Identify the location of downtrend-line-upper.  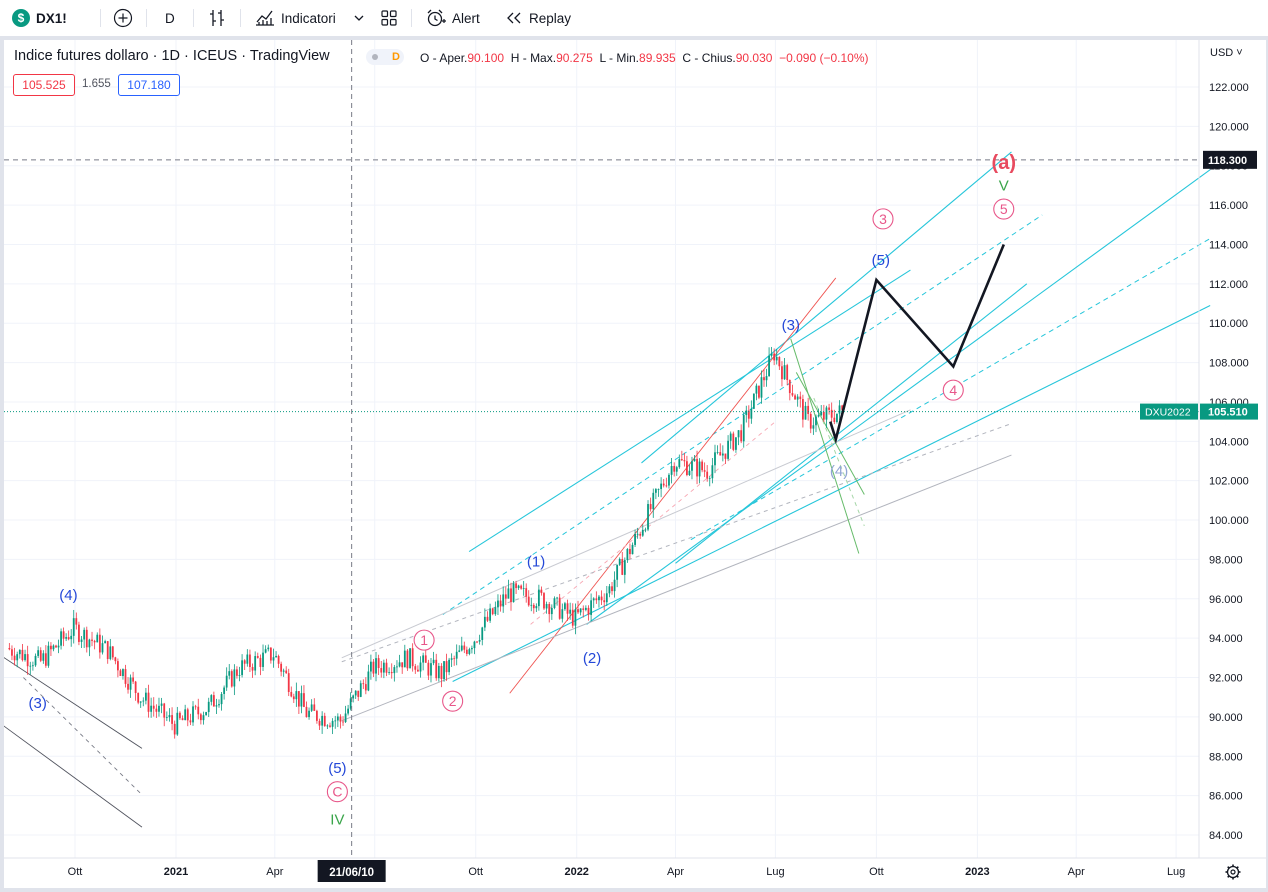
(73, 687).